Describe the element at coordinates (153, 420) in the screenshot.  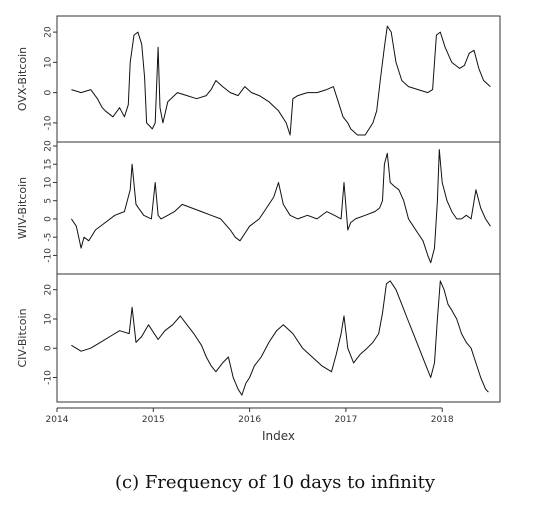
I see `x-tick-label: 2015` at that location.